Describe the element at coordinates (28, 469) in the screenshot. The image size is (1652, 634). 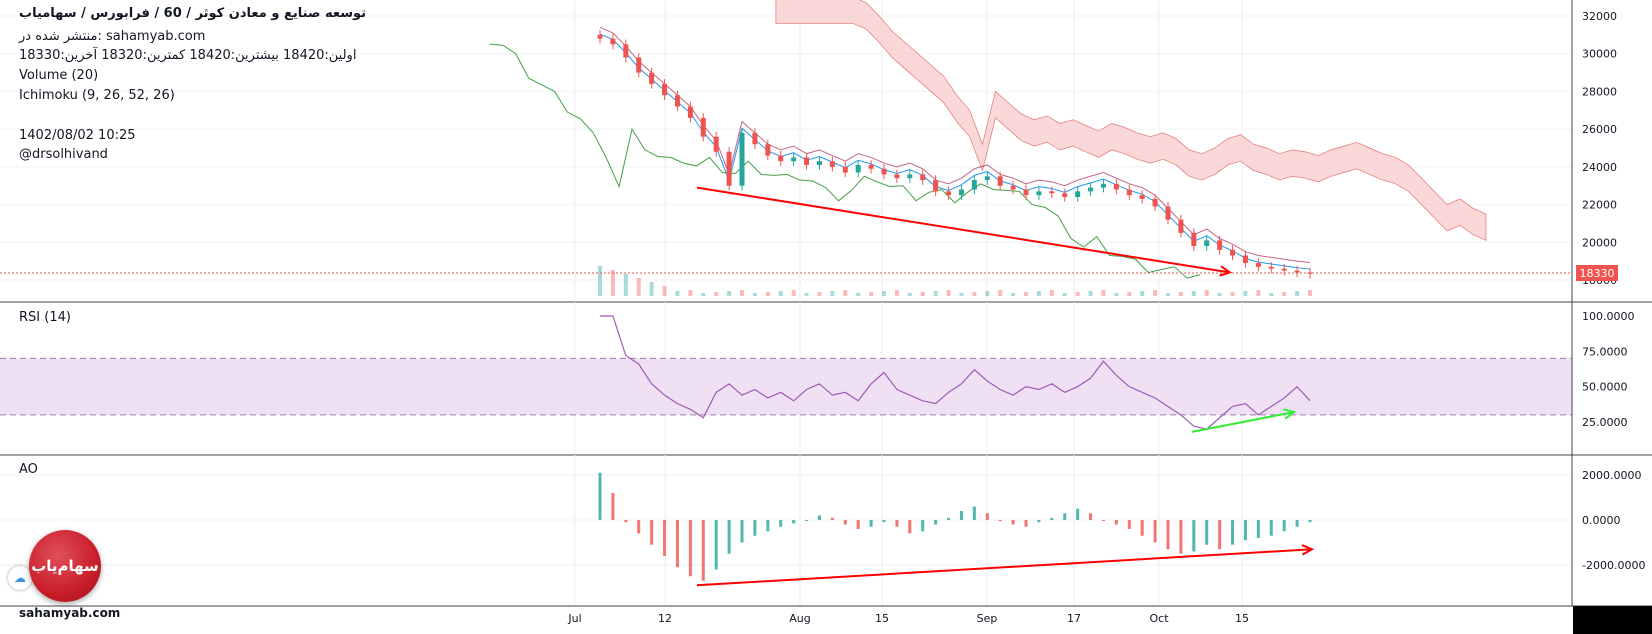
I see `ao-pane-label: AO` at that location.